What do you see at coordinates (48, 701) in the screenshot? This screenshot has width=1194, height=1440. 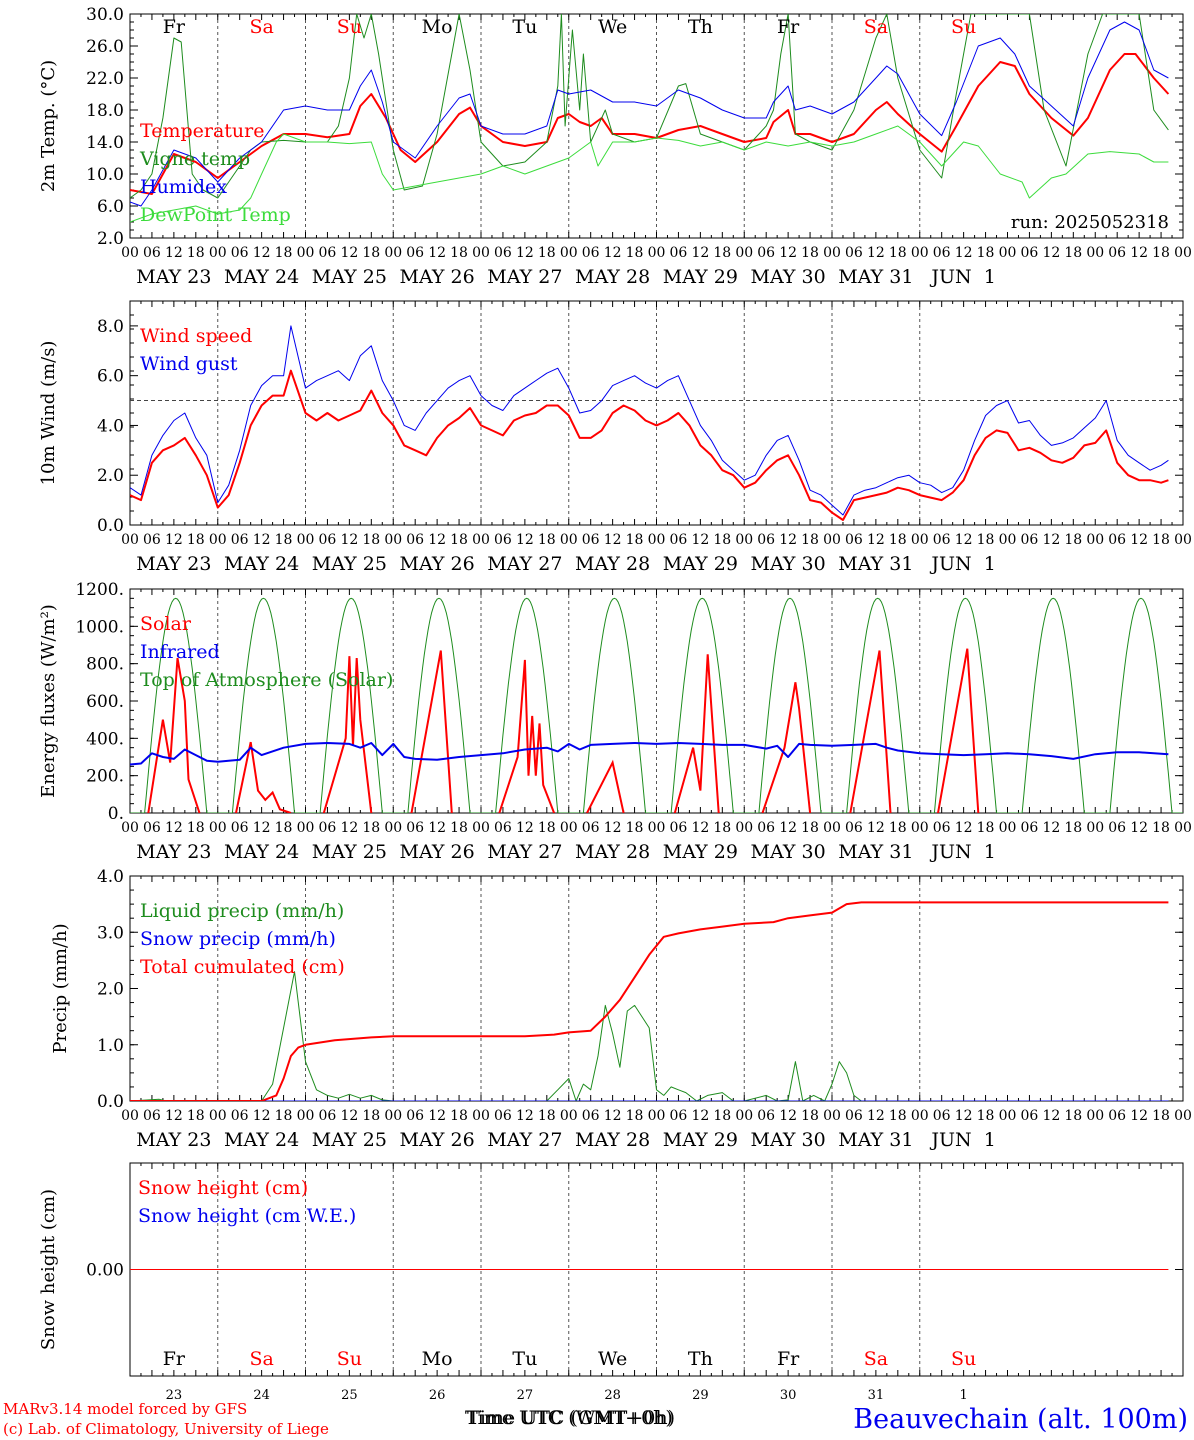 I see `y-axis-label: Energy fluxes (W/m²)` at bounding box center [48, 701].